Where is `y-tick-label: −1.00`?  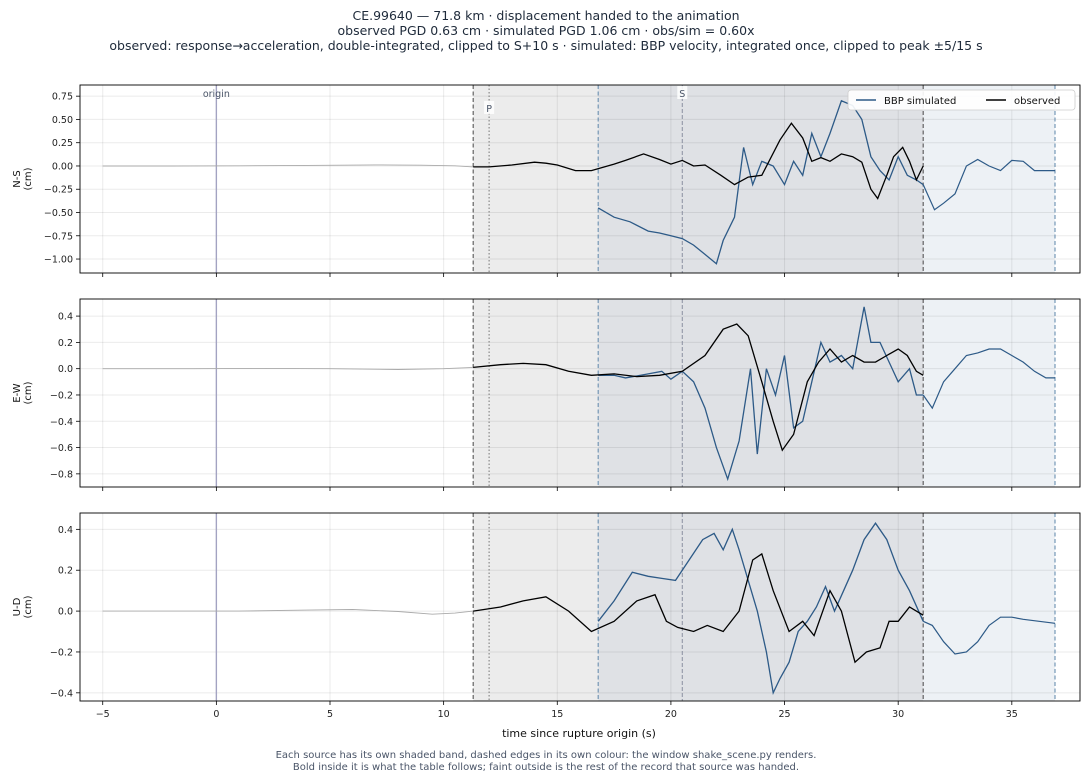 y-tick-label: −1.00 is located at coordinates (58, 260).